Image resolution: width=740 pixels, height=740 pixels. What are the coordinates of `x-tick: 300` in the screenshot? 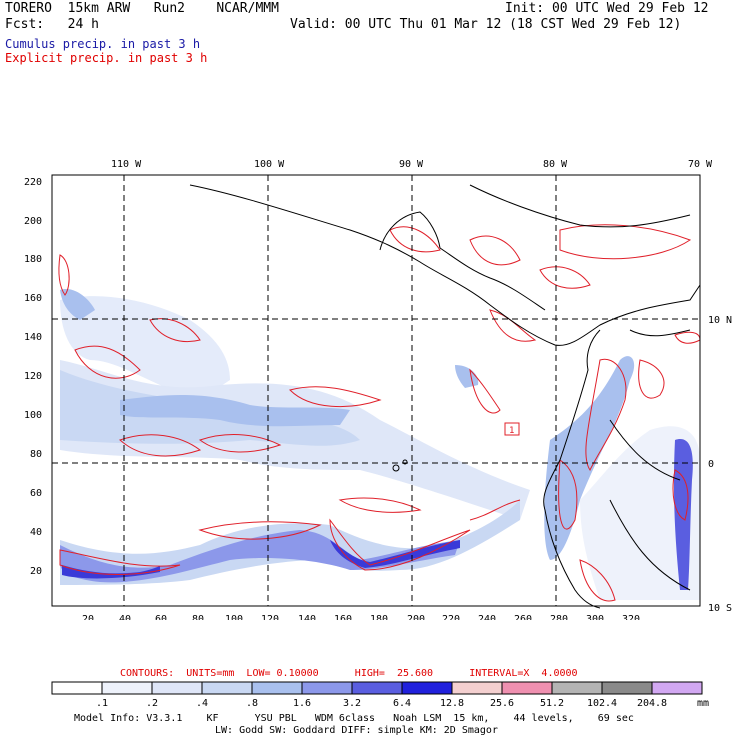 It's located at (595, 617).